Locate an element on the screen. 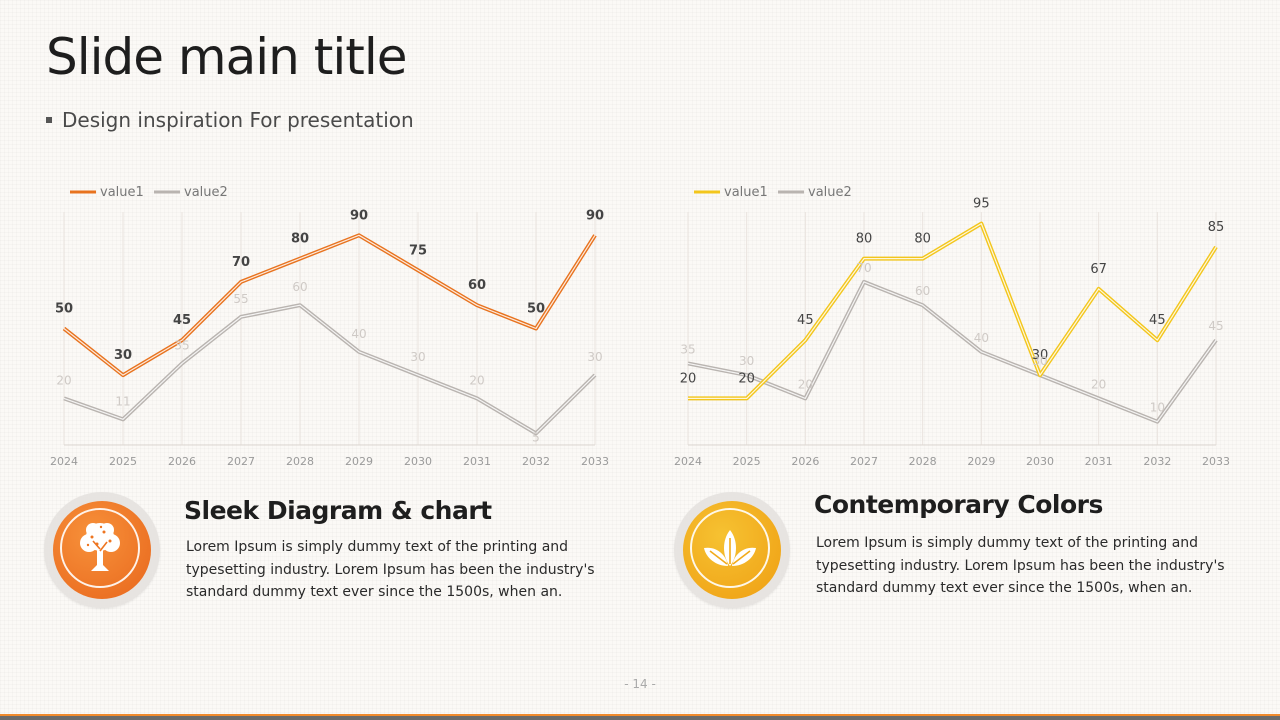 The image size is (1280, 720). data-label: 95 is located at coordinates (981, 204).